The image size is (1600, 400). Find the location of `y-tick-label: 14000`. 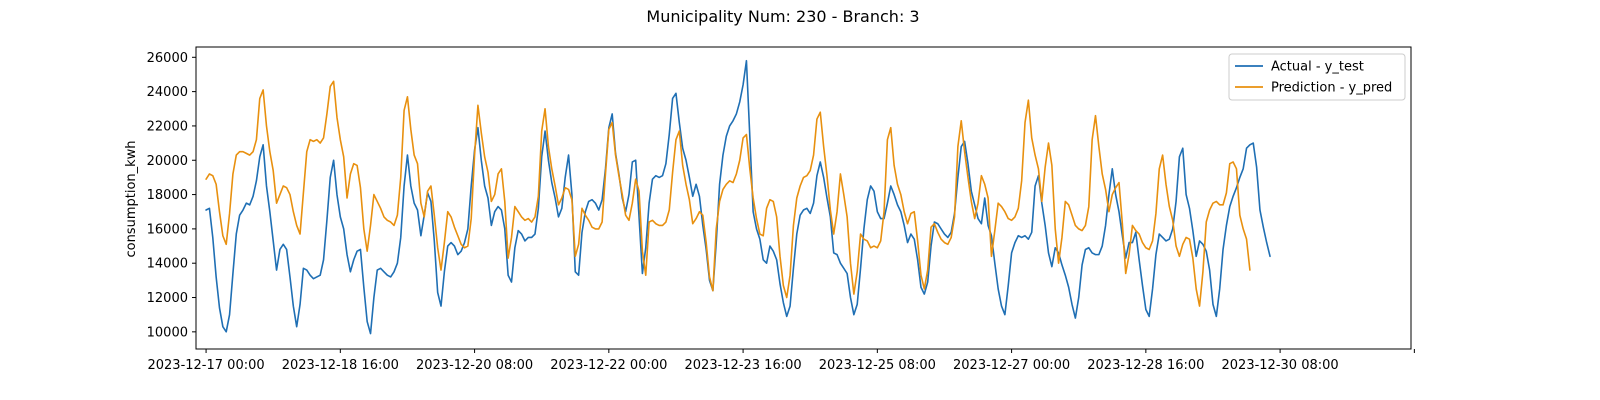

y-tick-label: 14000 is located at coordinates (167, 264).